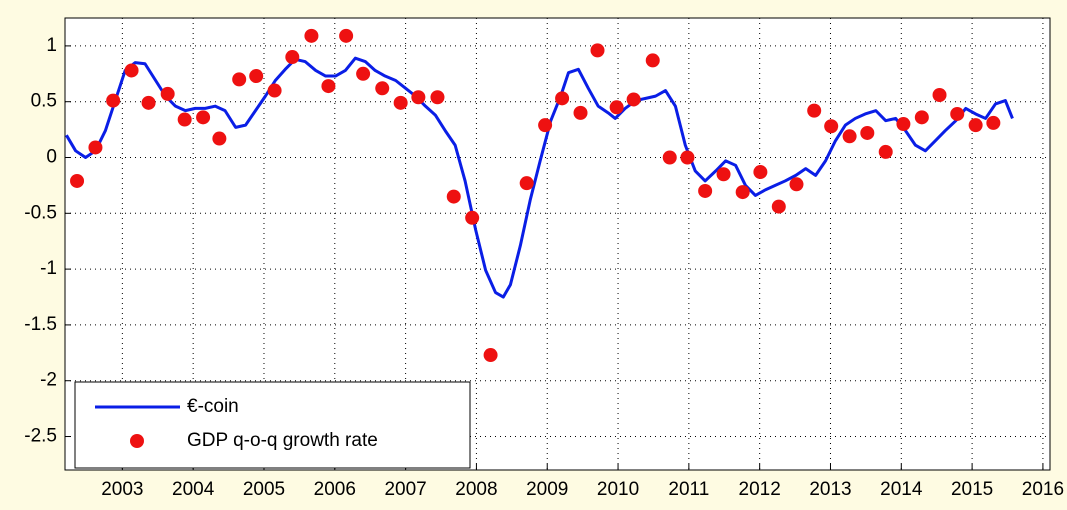  I want to click on x-tick-label: 2015, so click(972, 489).